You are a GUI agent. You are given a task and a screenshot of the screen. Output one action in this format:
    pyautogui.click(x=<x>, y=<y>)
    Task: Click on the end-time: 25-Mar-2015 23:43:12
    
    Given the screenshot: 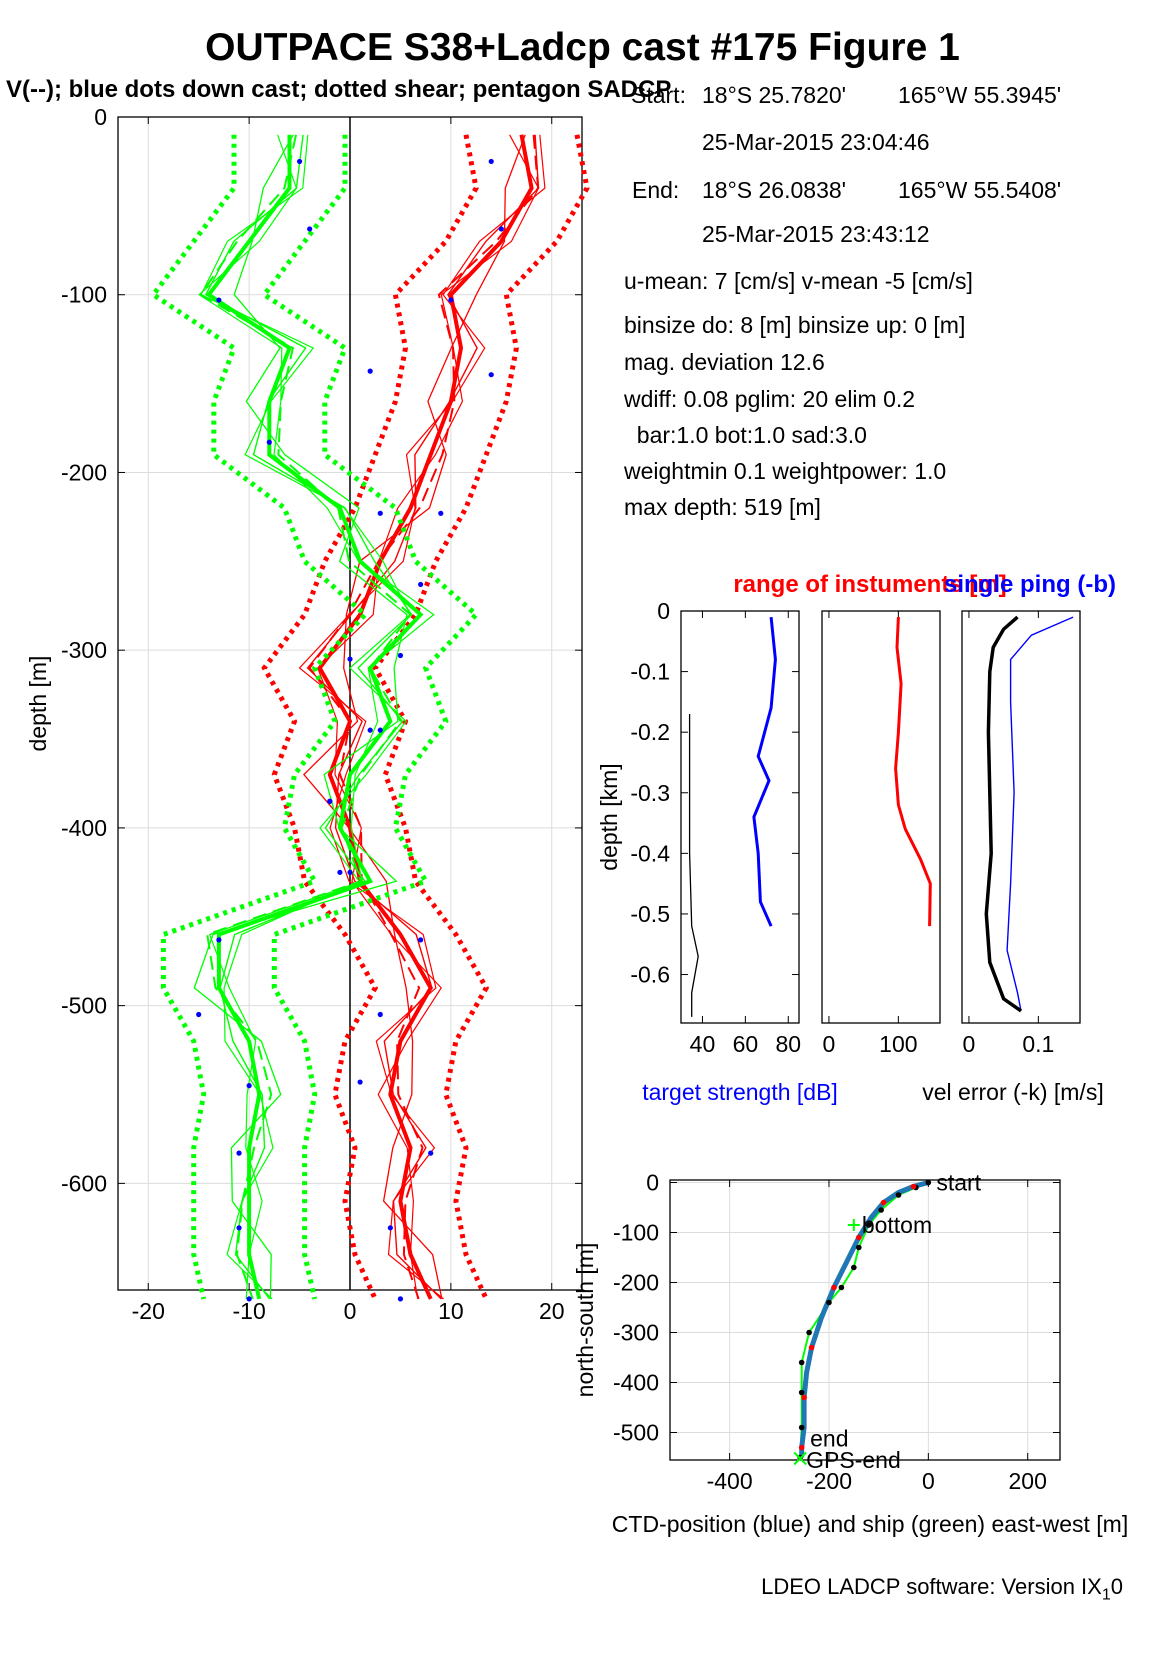 What is the action you would take?
    pyautogui.click(x=816, y=234)
    